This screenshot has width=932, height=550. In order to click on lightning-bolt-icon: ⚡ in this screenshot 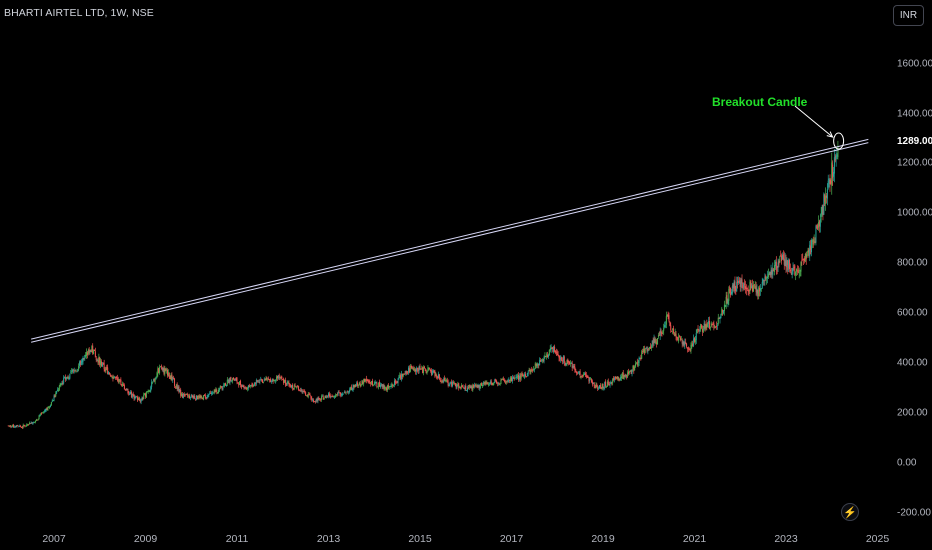, I will do `click(850, 512)`.